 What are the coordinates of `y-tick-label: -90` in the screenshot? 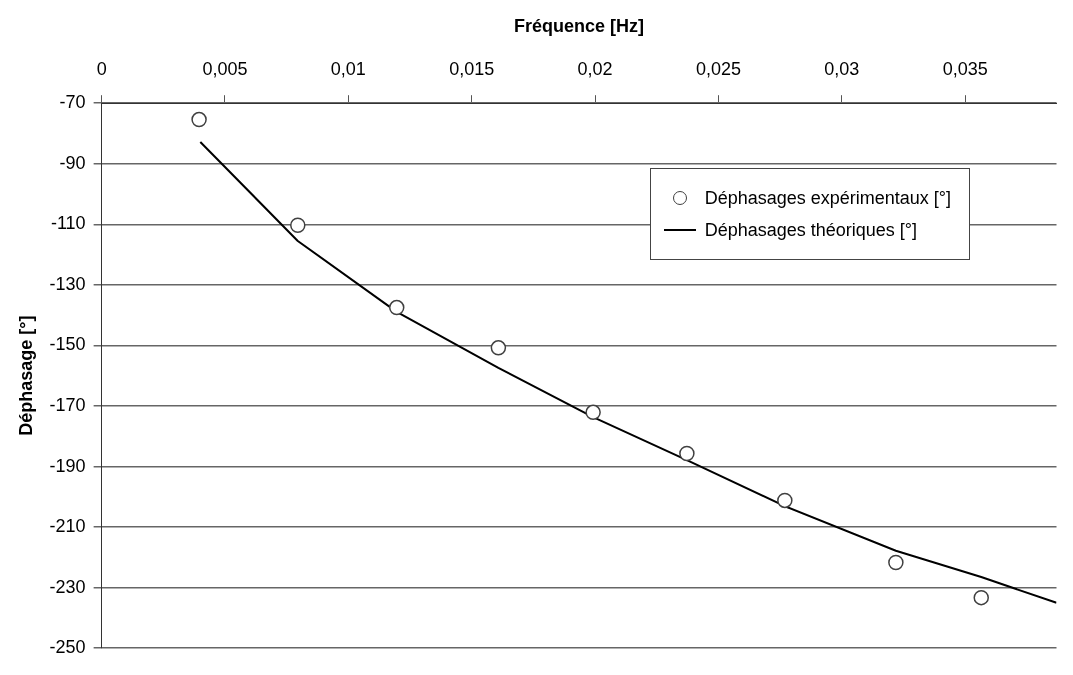 It's located at (72, 162).